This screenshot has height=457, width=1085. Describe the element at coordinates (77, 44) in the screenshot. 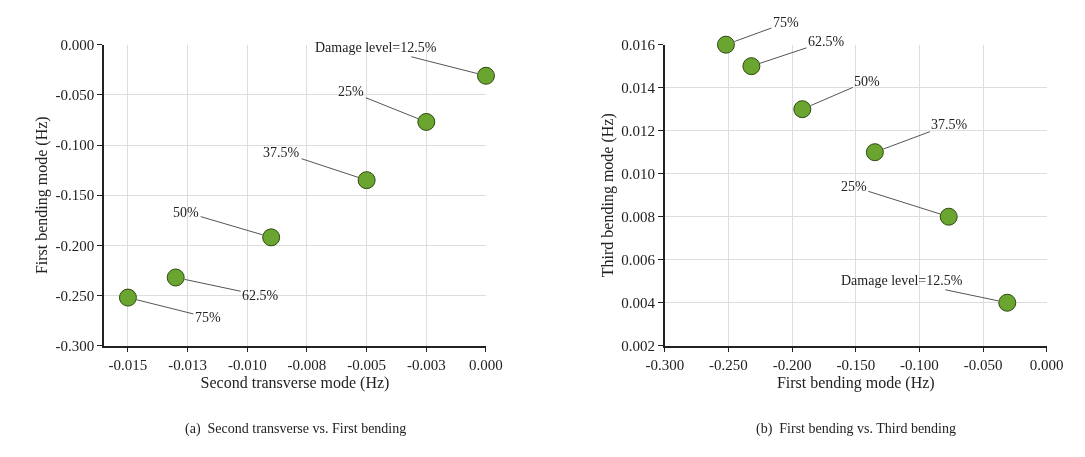

I see `y-tick-label: 0.000` at that location.